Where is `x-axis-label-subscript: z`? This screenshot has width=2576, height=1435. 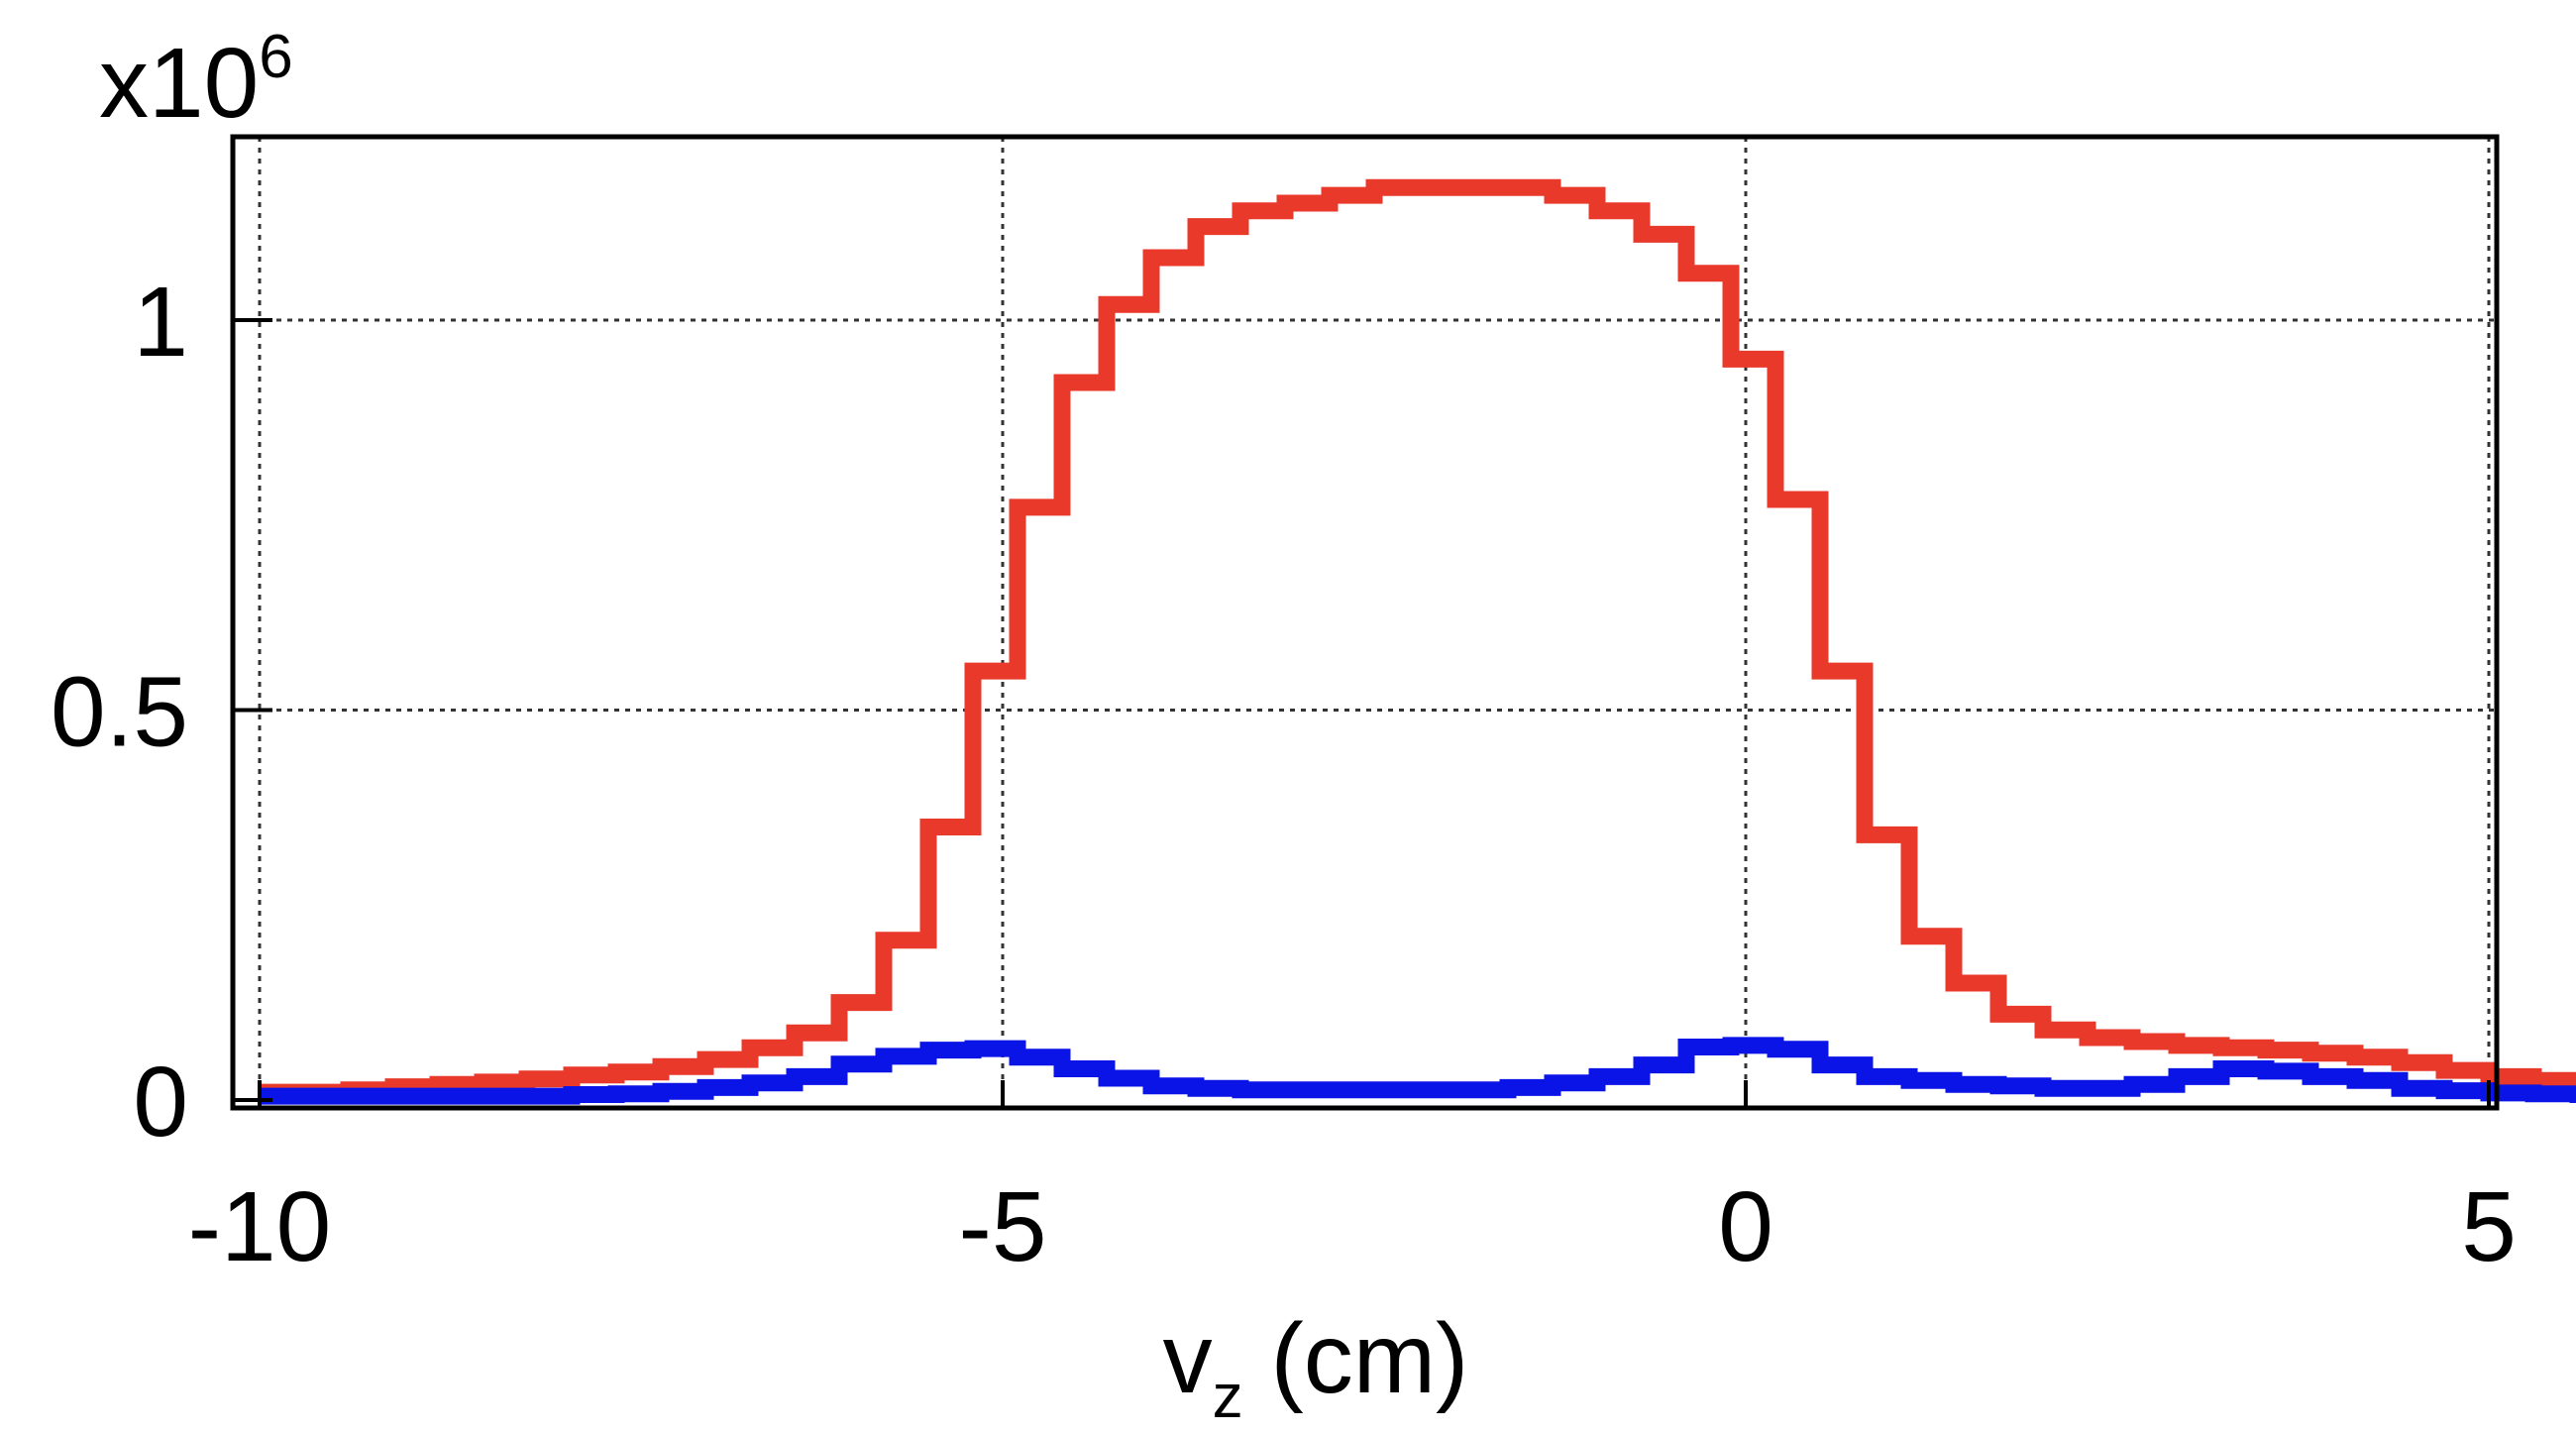 x-axis-label-subscript: z is located at coordinates (1228, 1397).